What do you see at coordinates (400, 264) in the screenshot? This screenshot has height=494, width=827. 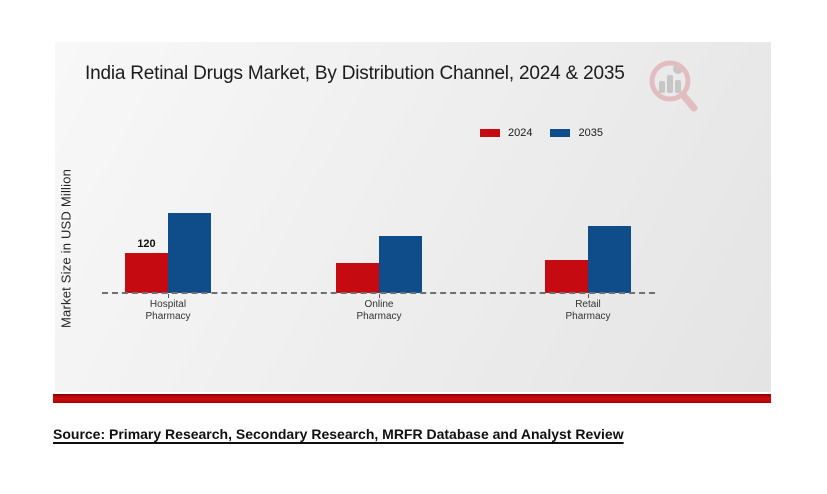 I see `bar-2035-online-pharmacy` at bounding box center [400, 264].